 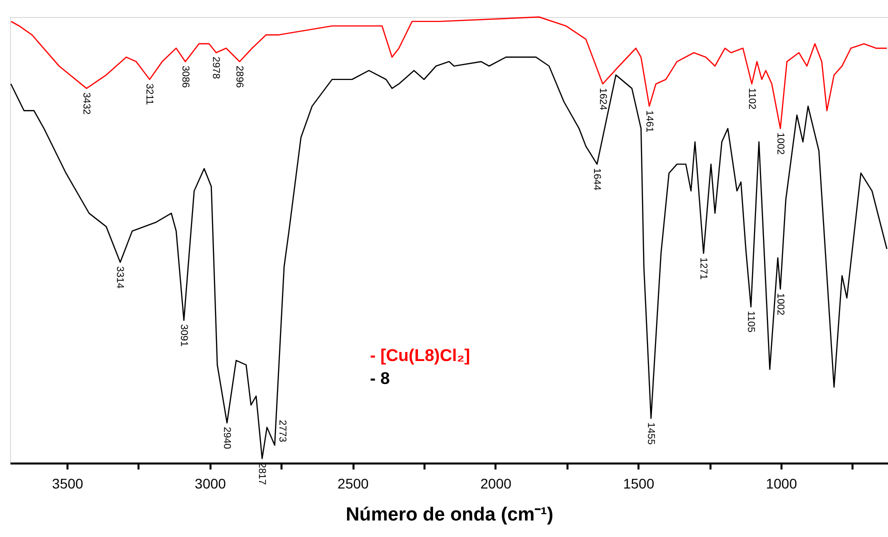 What do you see at coordinates (210, 484) in the screenshot?
I see `x-tick-label: 3000` at bounding box center [210, 484].